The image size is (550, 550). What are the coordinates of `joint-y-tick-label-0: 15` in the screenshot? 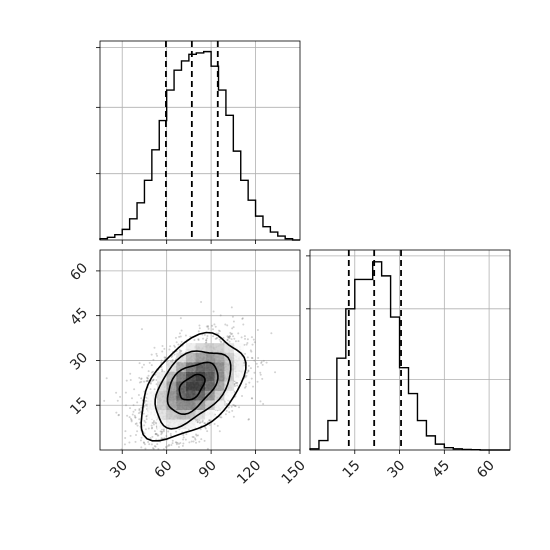 It's located at (79, 406).